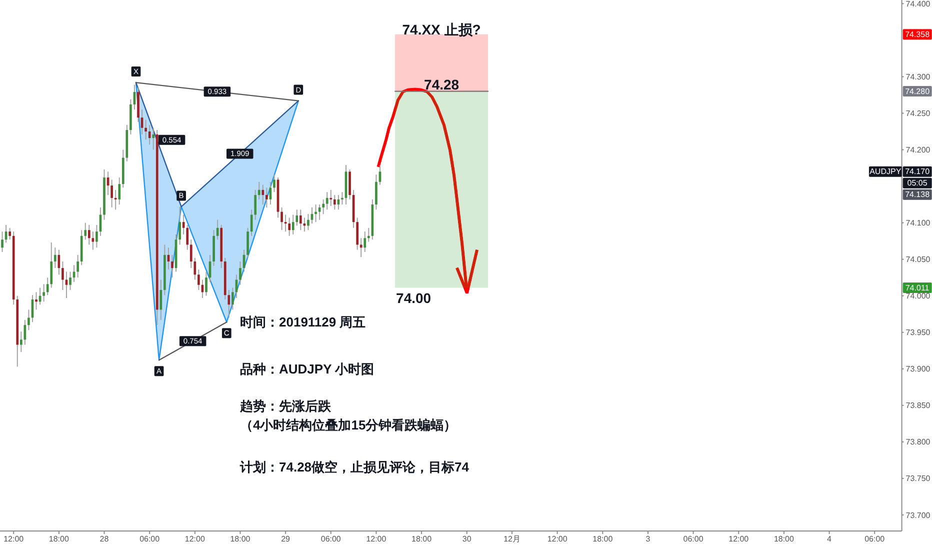  What do you see at coordinates (414, 298) in the screenshot?
I see `annotation: 74.00` at bounding box center [414, 298].